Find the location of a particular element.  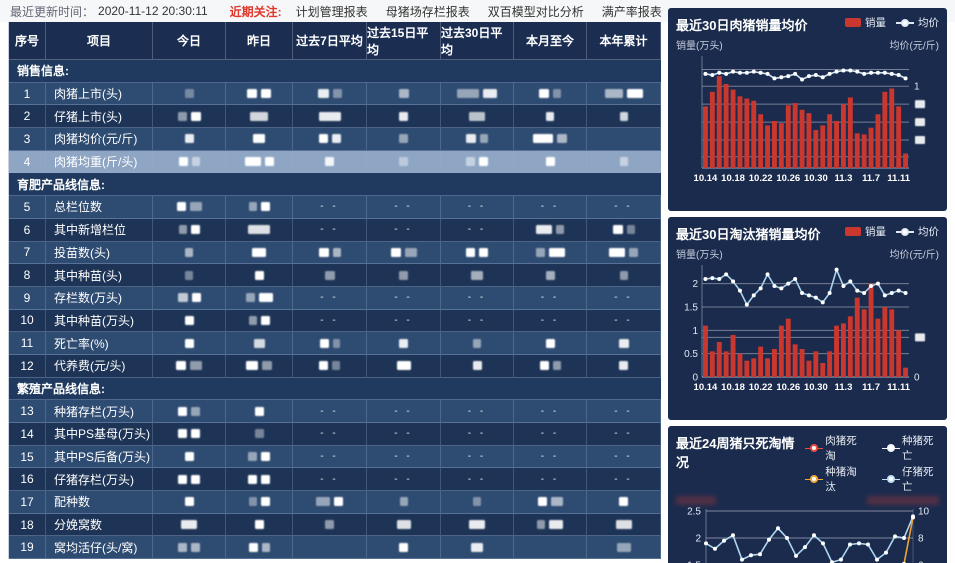

table-row: 8 其中种苗(头) is located at coordinates (335, 275).